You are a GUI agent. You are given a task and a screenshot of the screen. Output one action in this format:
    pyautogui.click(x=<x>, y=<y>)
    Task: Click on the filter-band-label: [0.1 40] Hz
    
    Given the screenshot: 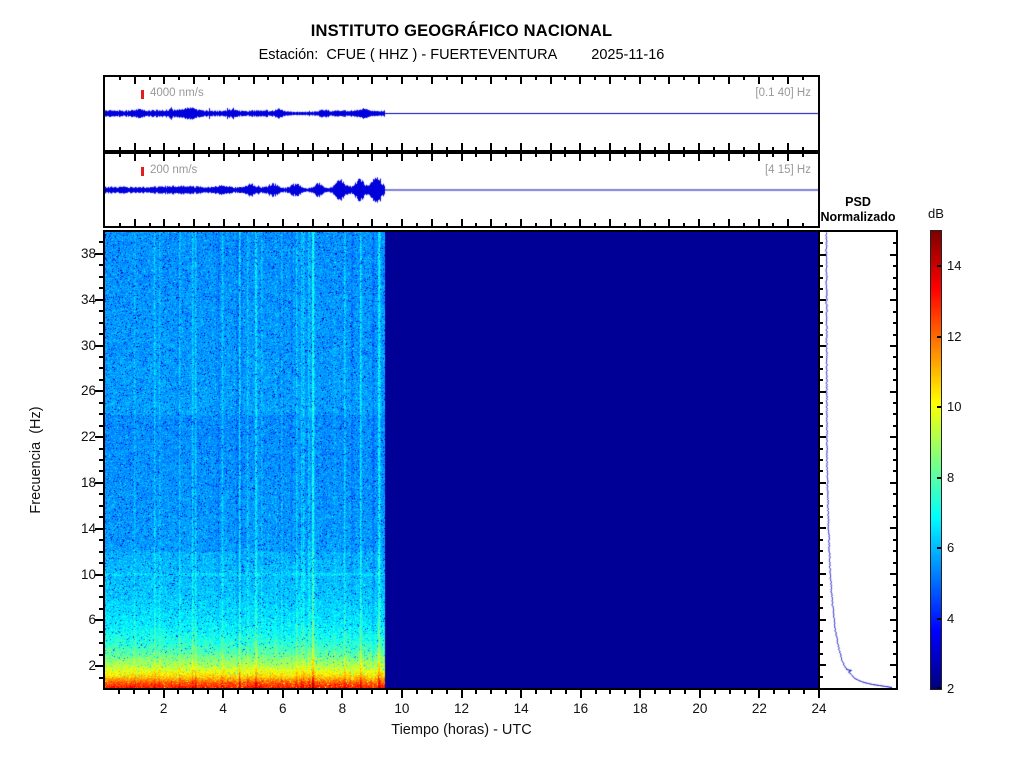 What is the action you would take?
    pyautogui.click(x=783, y=93)
    